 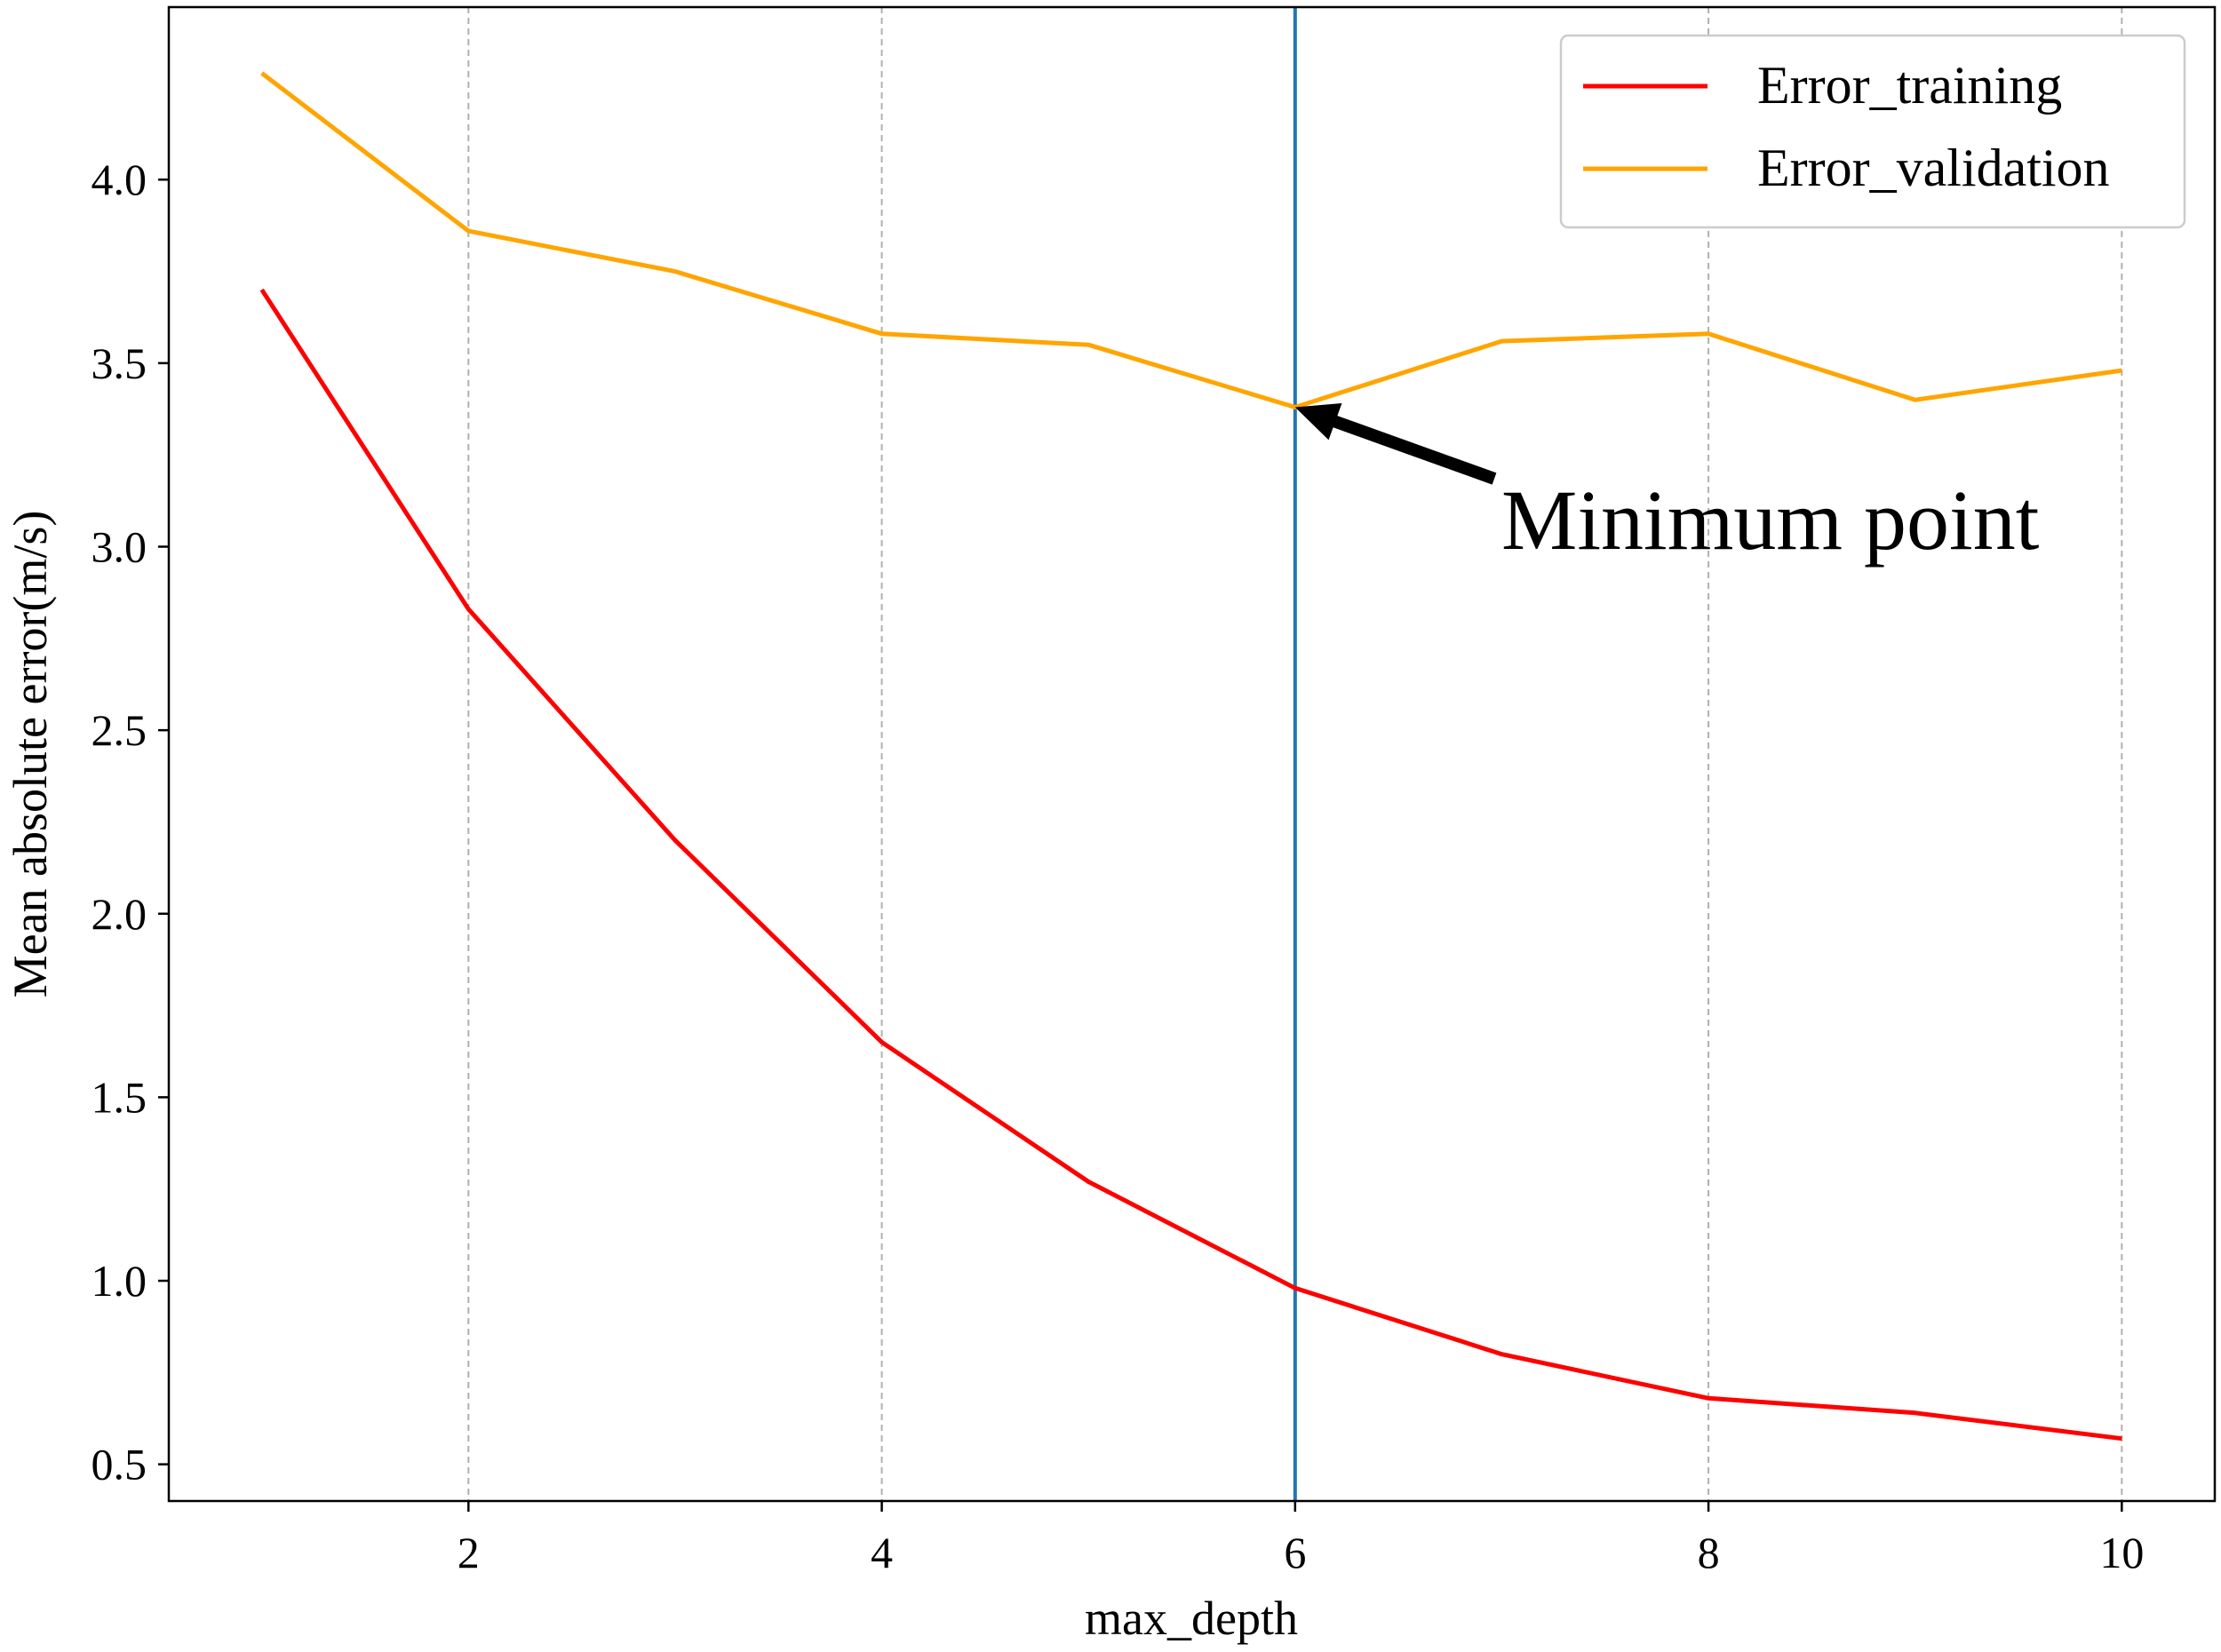 I want to click on annotation-arrow-head, so click(x=1318, y=421).